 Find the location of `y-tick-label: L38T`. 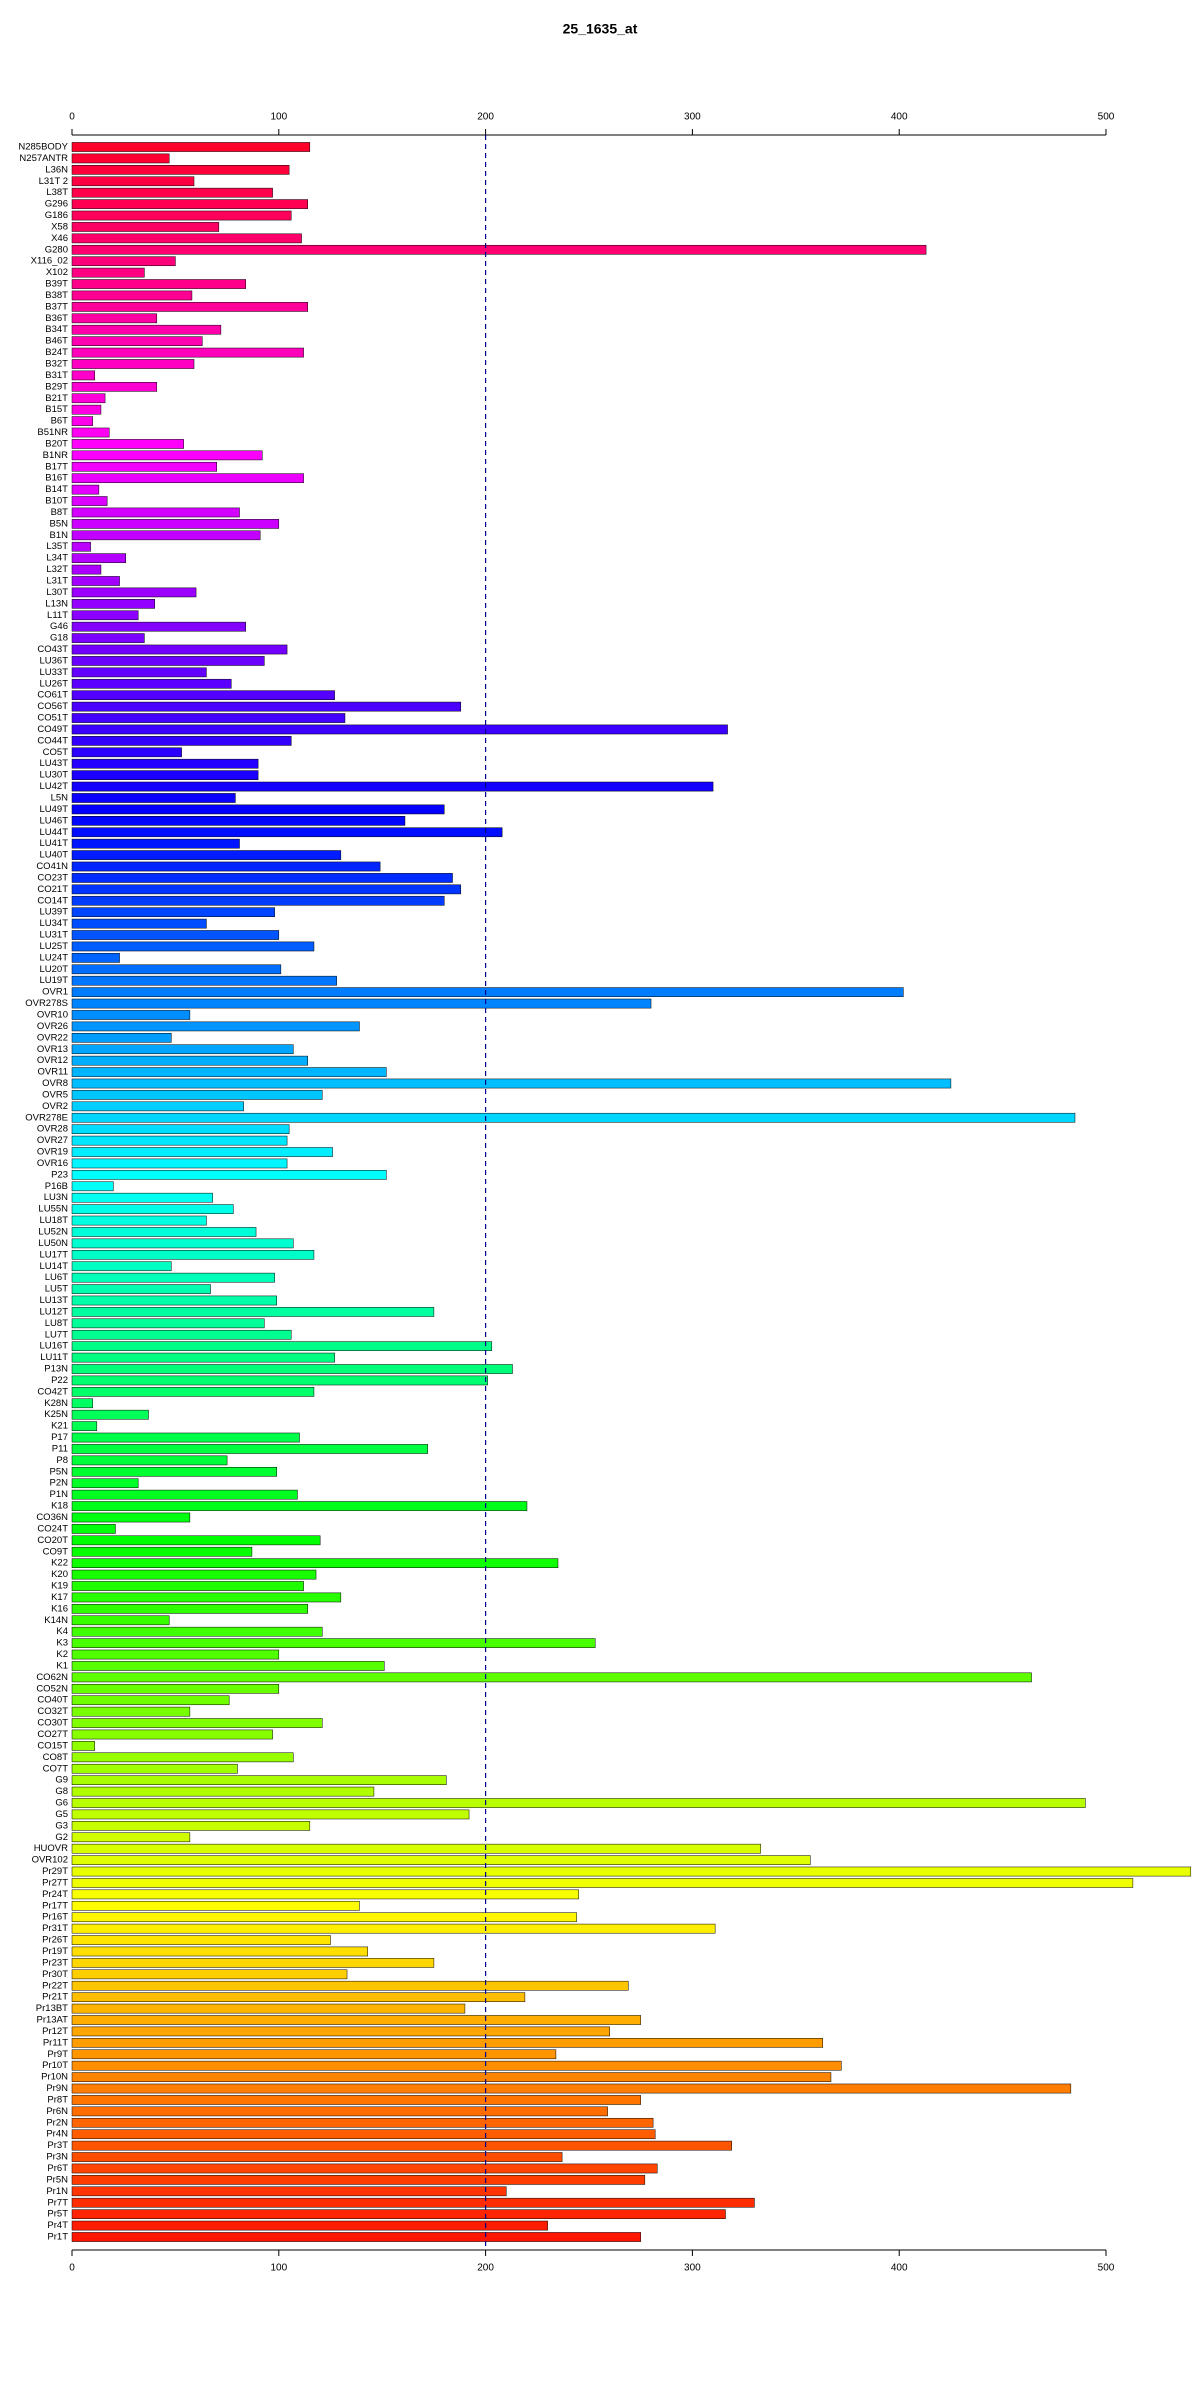

y-tick-label: L38T is located at coordinates (57, 192).